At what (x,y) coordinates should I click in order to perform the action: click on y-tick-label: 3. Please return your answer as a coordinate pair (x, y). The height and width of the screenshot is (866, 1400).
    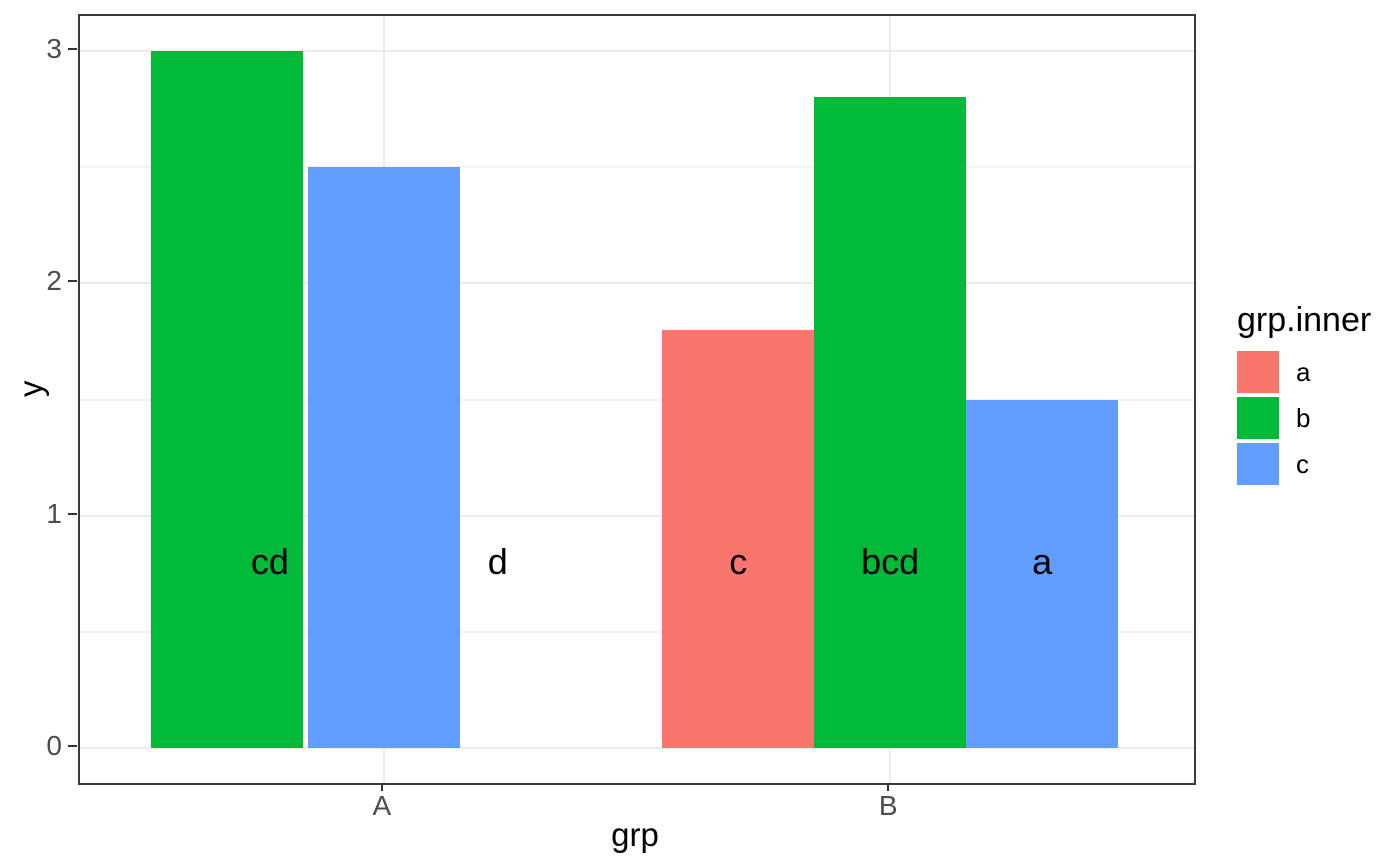
    Looking at the image, I should click on (54, 48).